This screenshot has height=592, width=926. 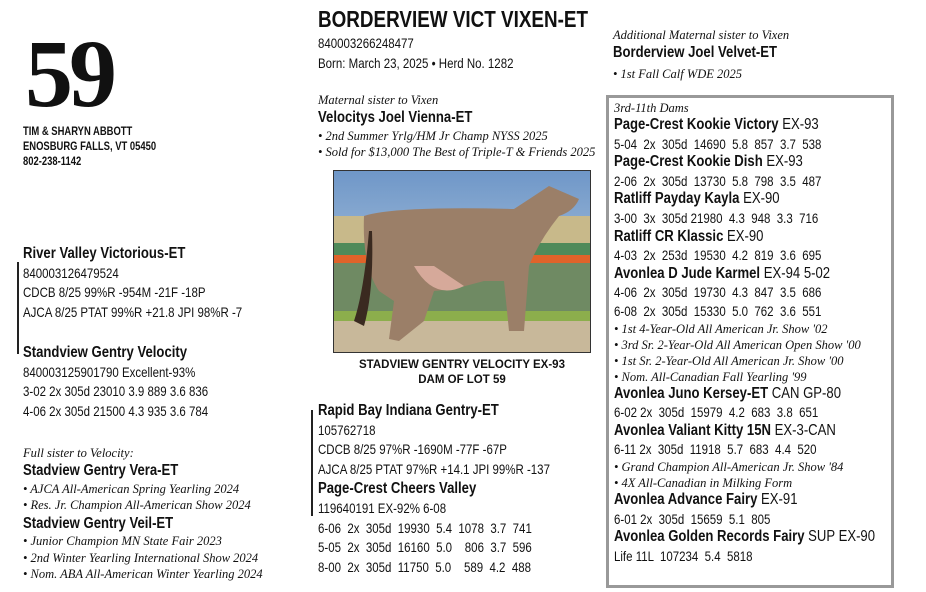 I want to click on dam-classification: CAN GP-80, so click(x=804, y=393).